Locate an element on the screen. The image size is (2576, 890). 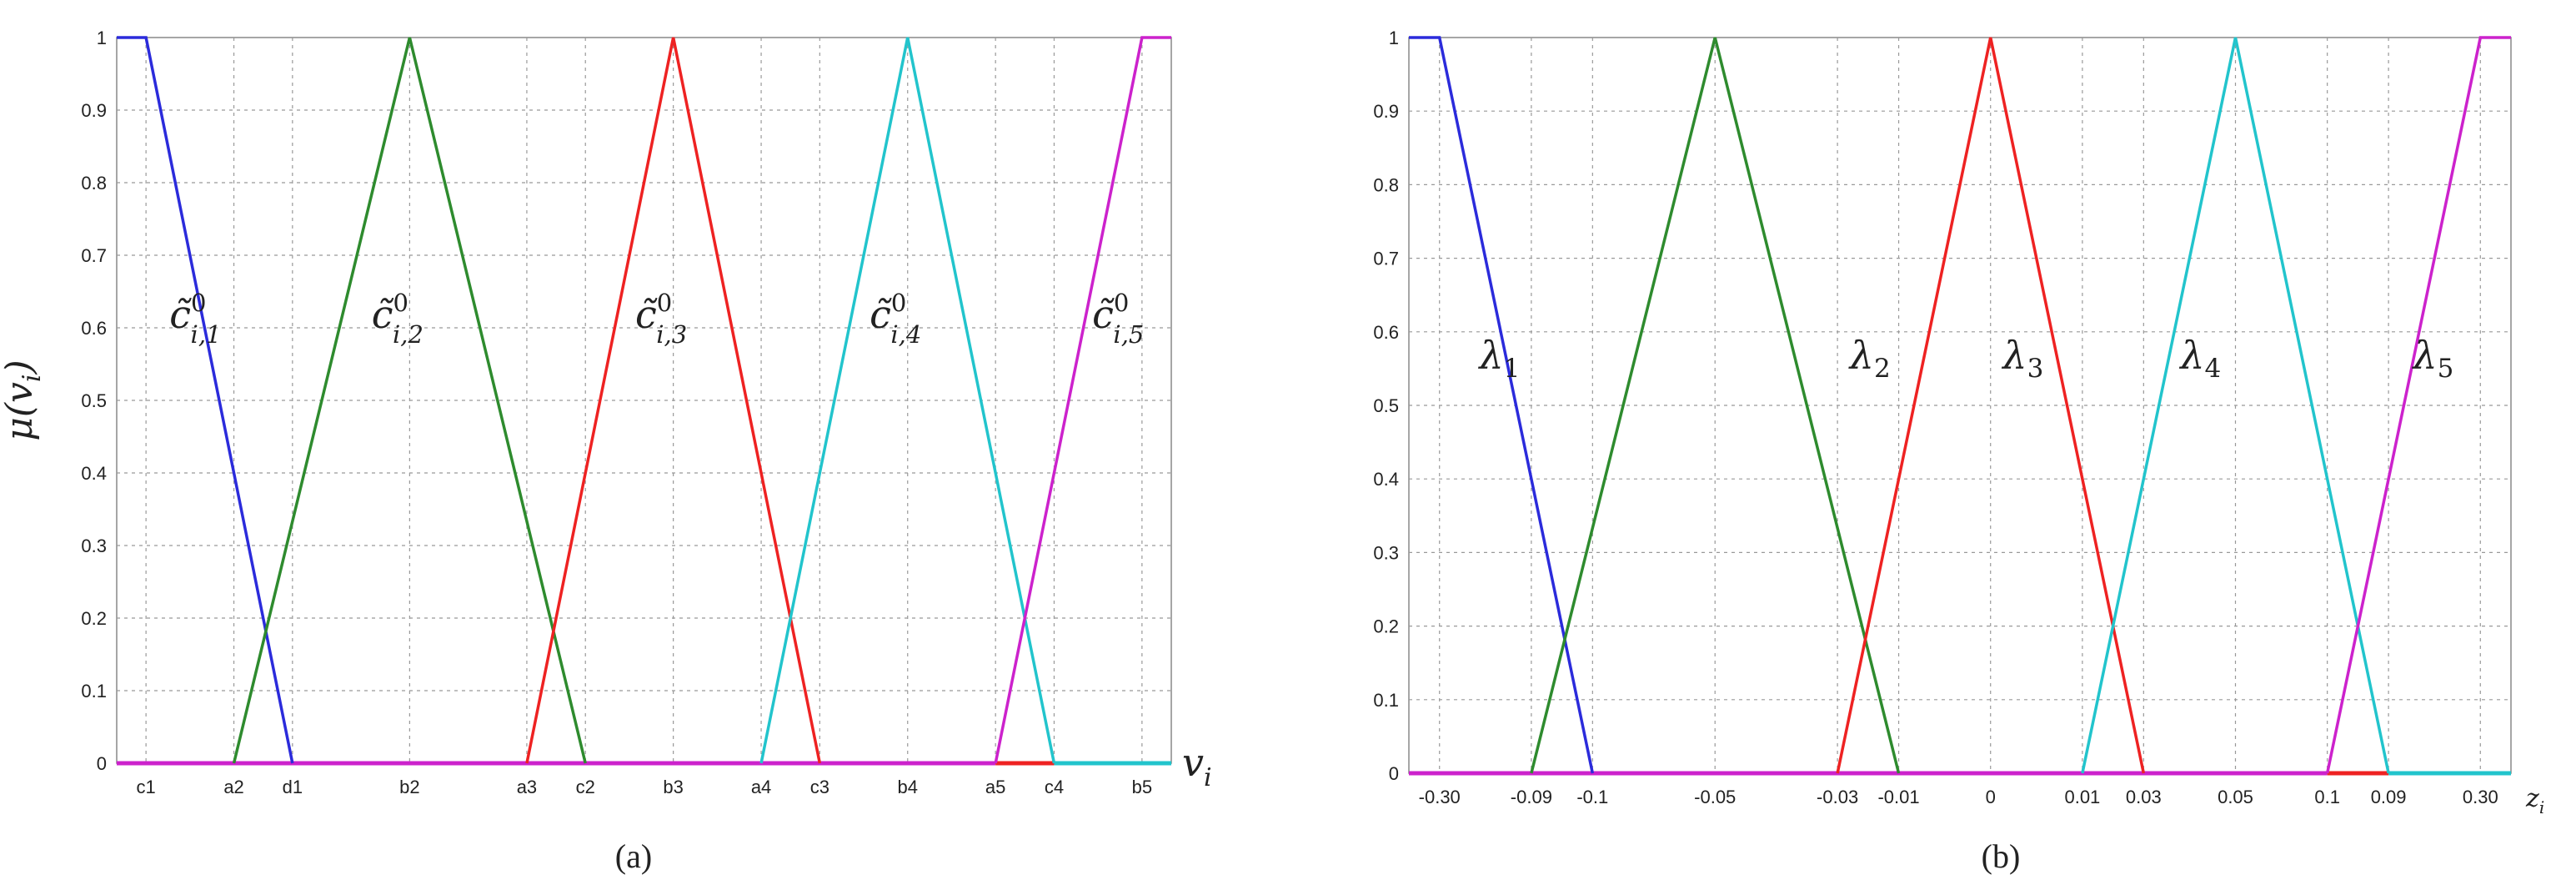
x-tick-label: 0.30 is located at coordinates (2480, 797).